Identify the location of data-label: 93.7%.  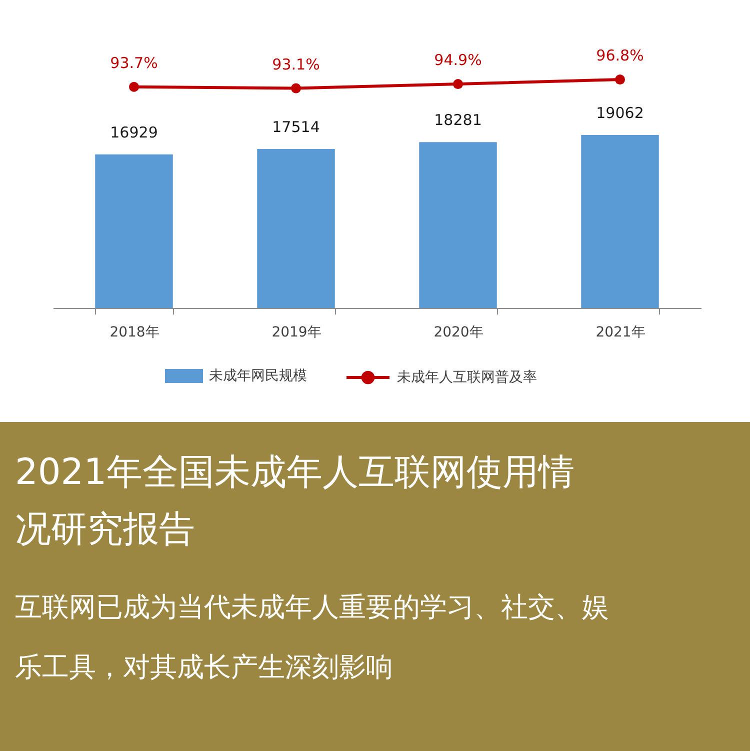
(134, 63).